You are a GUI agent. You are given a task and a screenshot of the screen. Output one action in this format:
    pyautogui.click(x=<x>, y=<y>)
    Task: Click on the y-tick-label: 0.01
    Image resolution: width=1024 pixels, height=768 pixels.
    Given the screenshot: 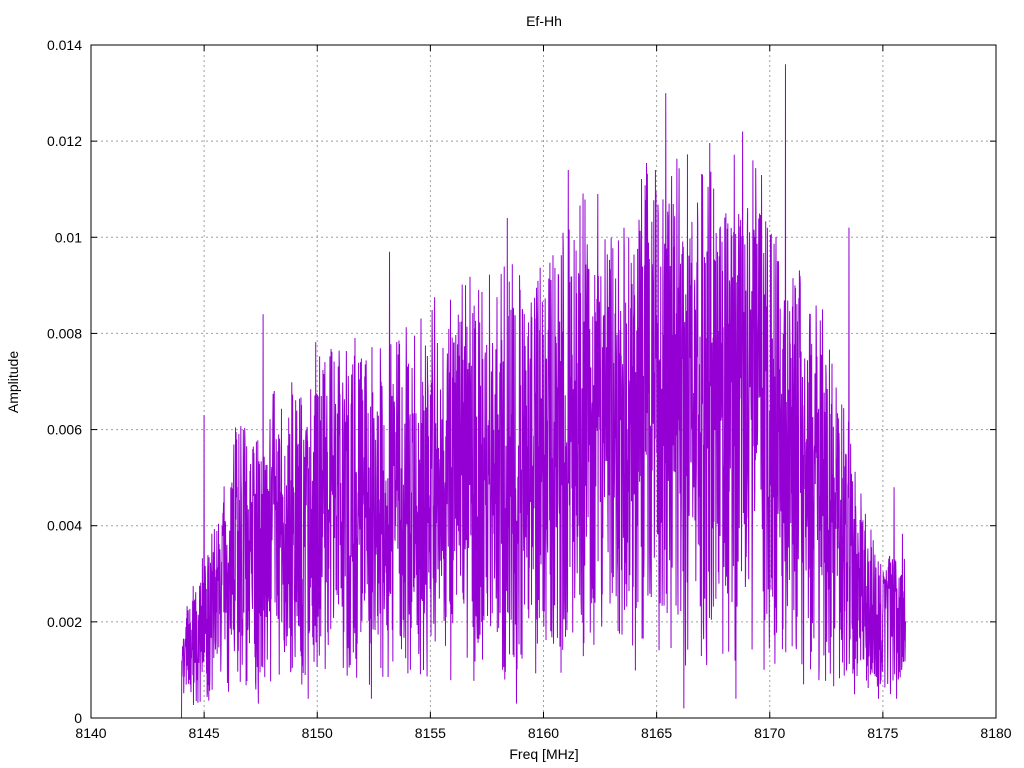 What is the action you would take?
    pyautogui.click(x=68, y=237)
    